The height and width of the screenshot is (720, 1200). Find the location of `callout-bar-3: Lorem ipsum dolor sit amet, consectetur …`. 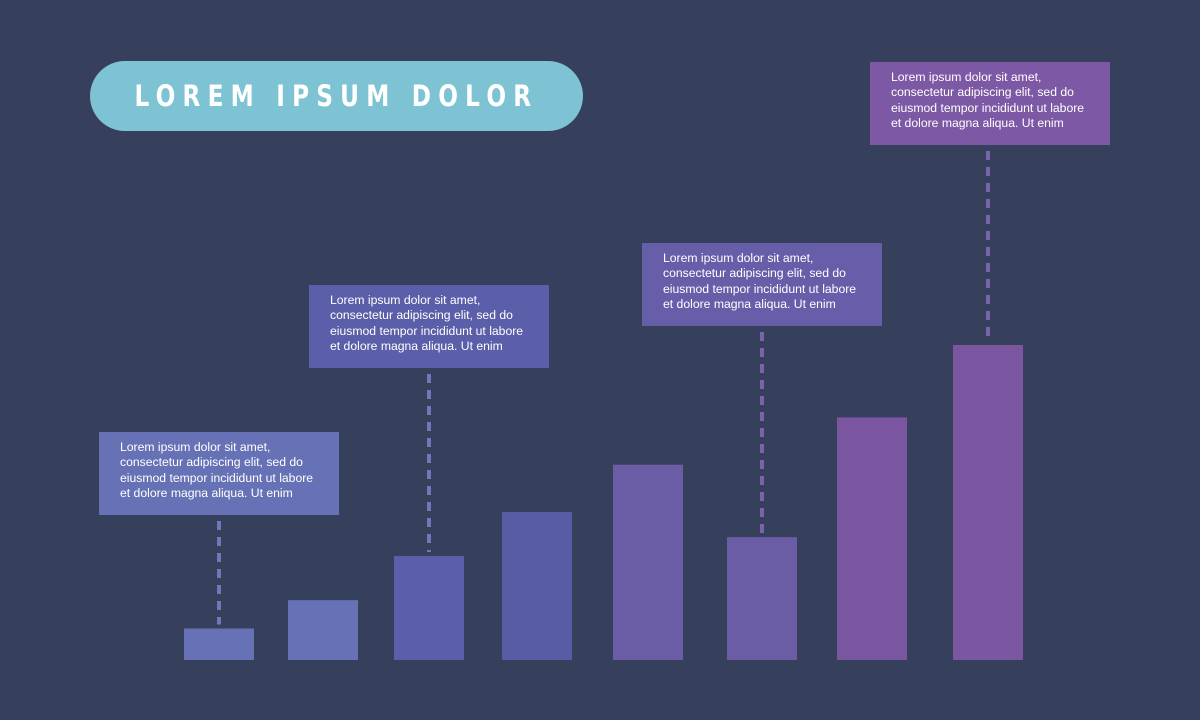

callout-bar-3: Lorem ipsum dolor sit amet, consectetur … is located at coordinates (429, 326).